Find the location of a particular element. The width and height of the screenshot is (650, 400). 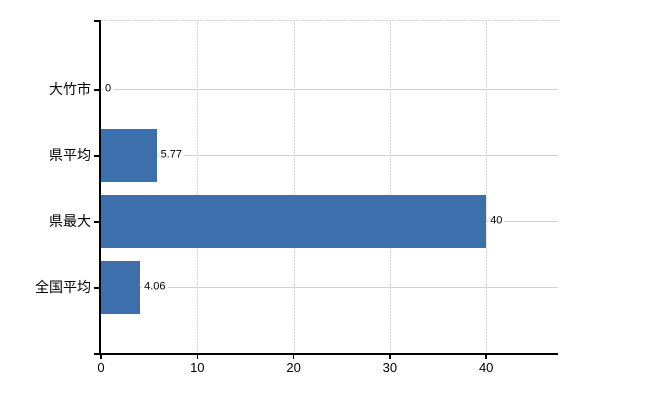

category-label: 県最大 is located at coordinates (70, 221).